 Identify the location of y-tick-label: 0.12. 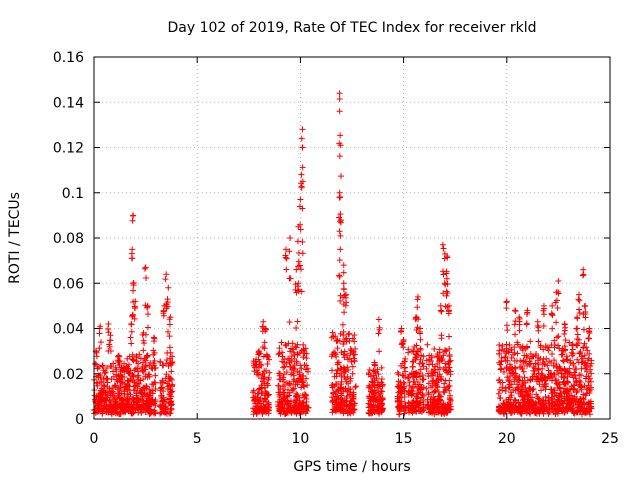
(68, 149).